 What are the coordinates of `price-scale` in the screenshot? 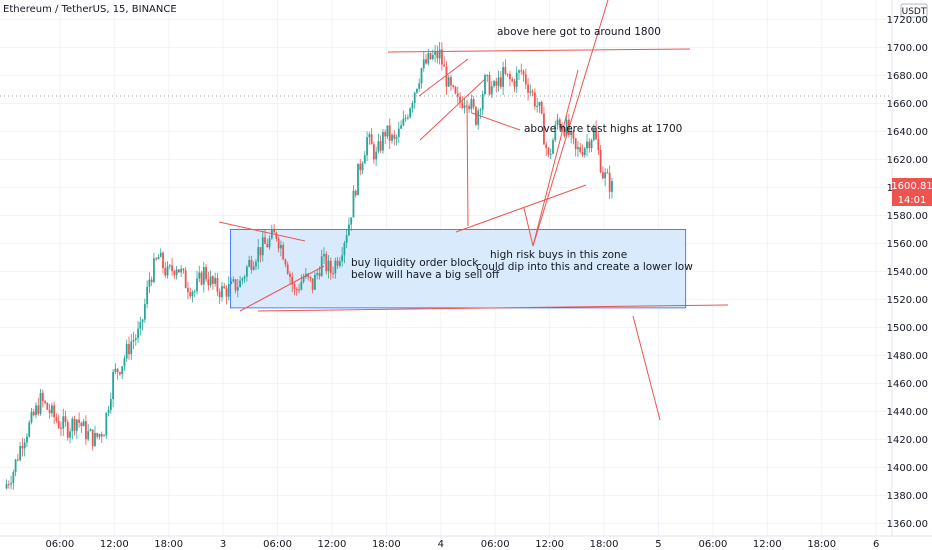 It's located at (912, 275).